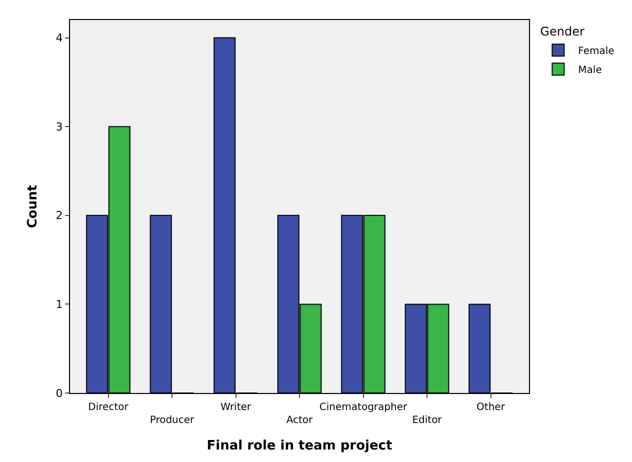  What do you see at coordinates (59, 393) in the screenshot?
I see `y-tick-label: 0` at bounding box center [59, 393].